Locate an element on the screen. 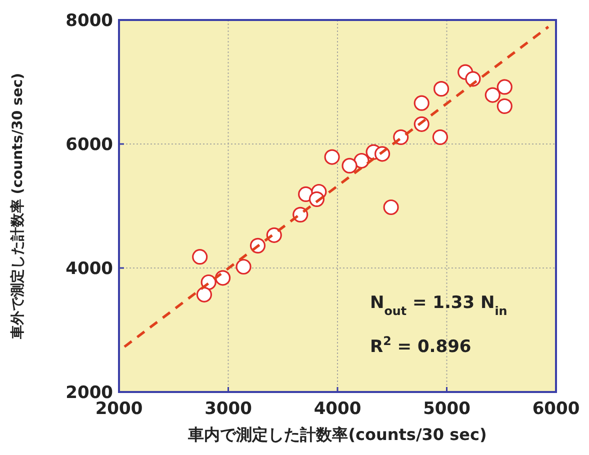 The height and width of the screenshot is (455, 589). x-tick-label: 4000 is located at coordinates (338, 409).